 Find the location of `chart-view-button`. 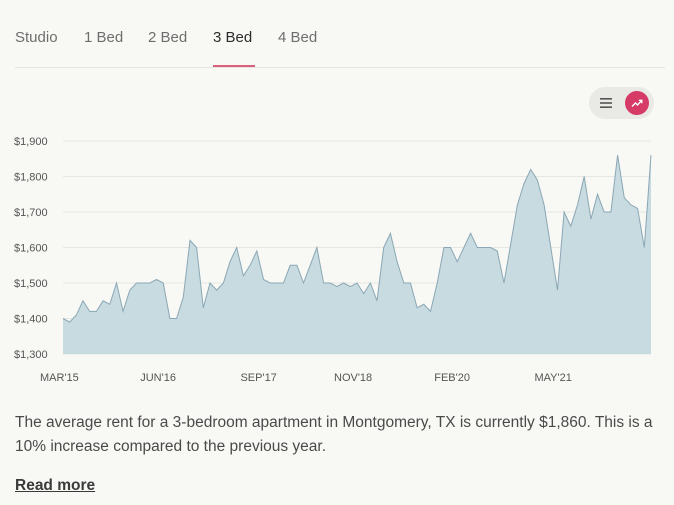

chart-view-button is located at coordinates (637, 103).